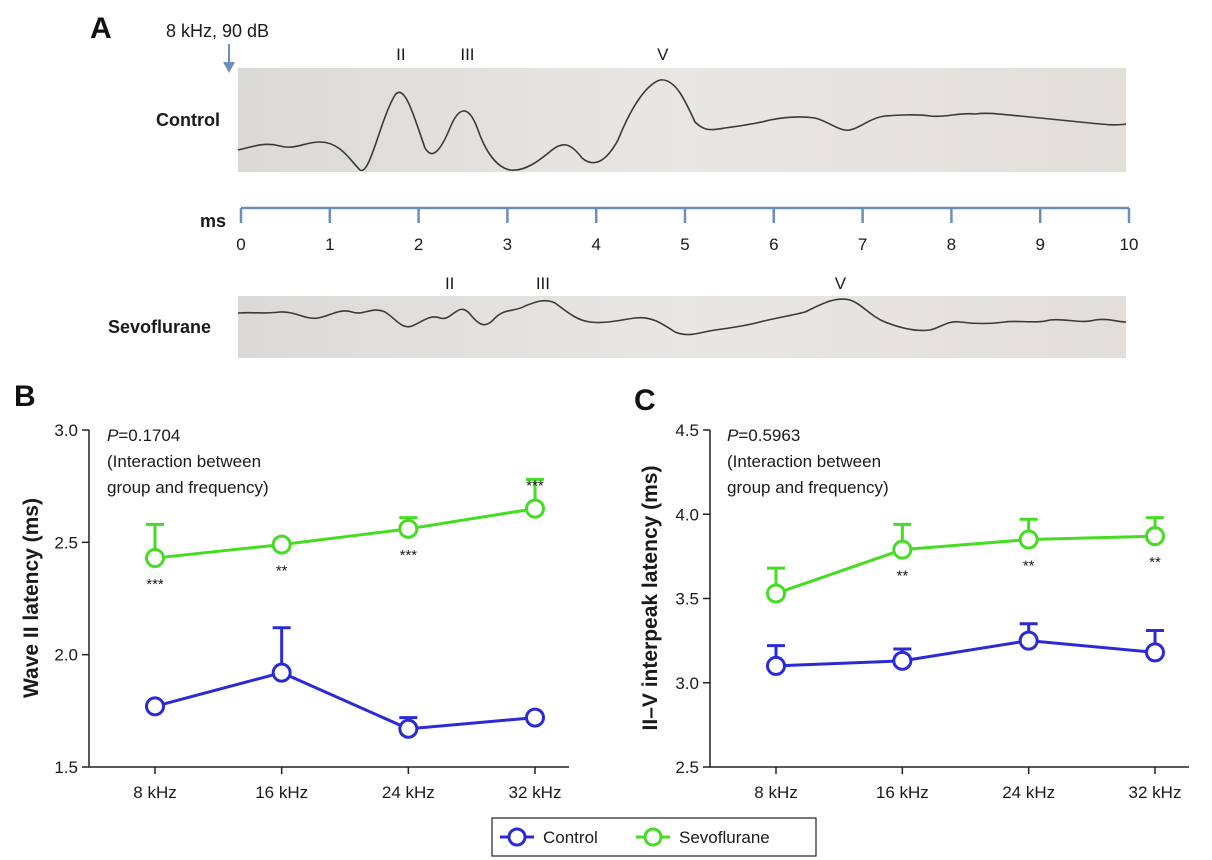  Describe the element at coordinates (687, 514) in the screenshot. I see `y-tick-label: 4.0` at that location.